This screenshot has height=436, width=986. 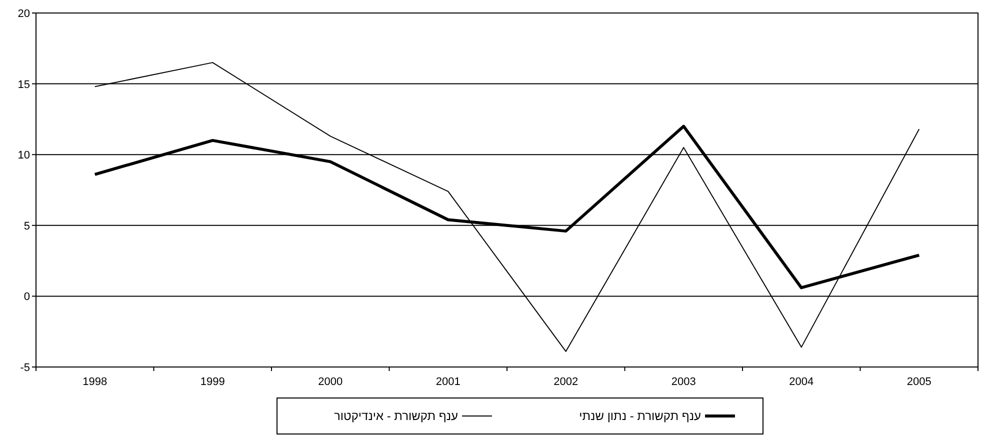 I want to click on x-tick-label: 2000, so click(x=330, y=382).